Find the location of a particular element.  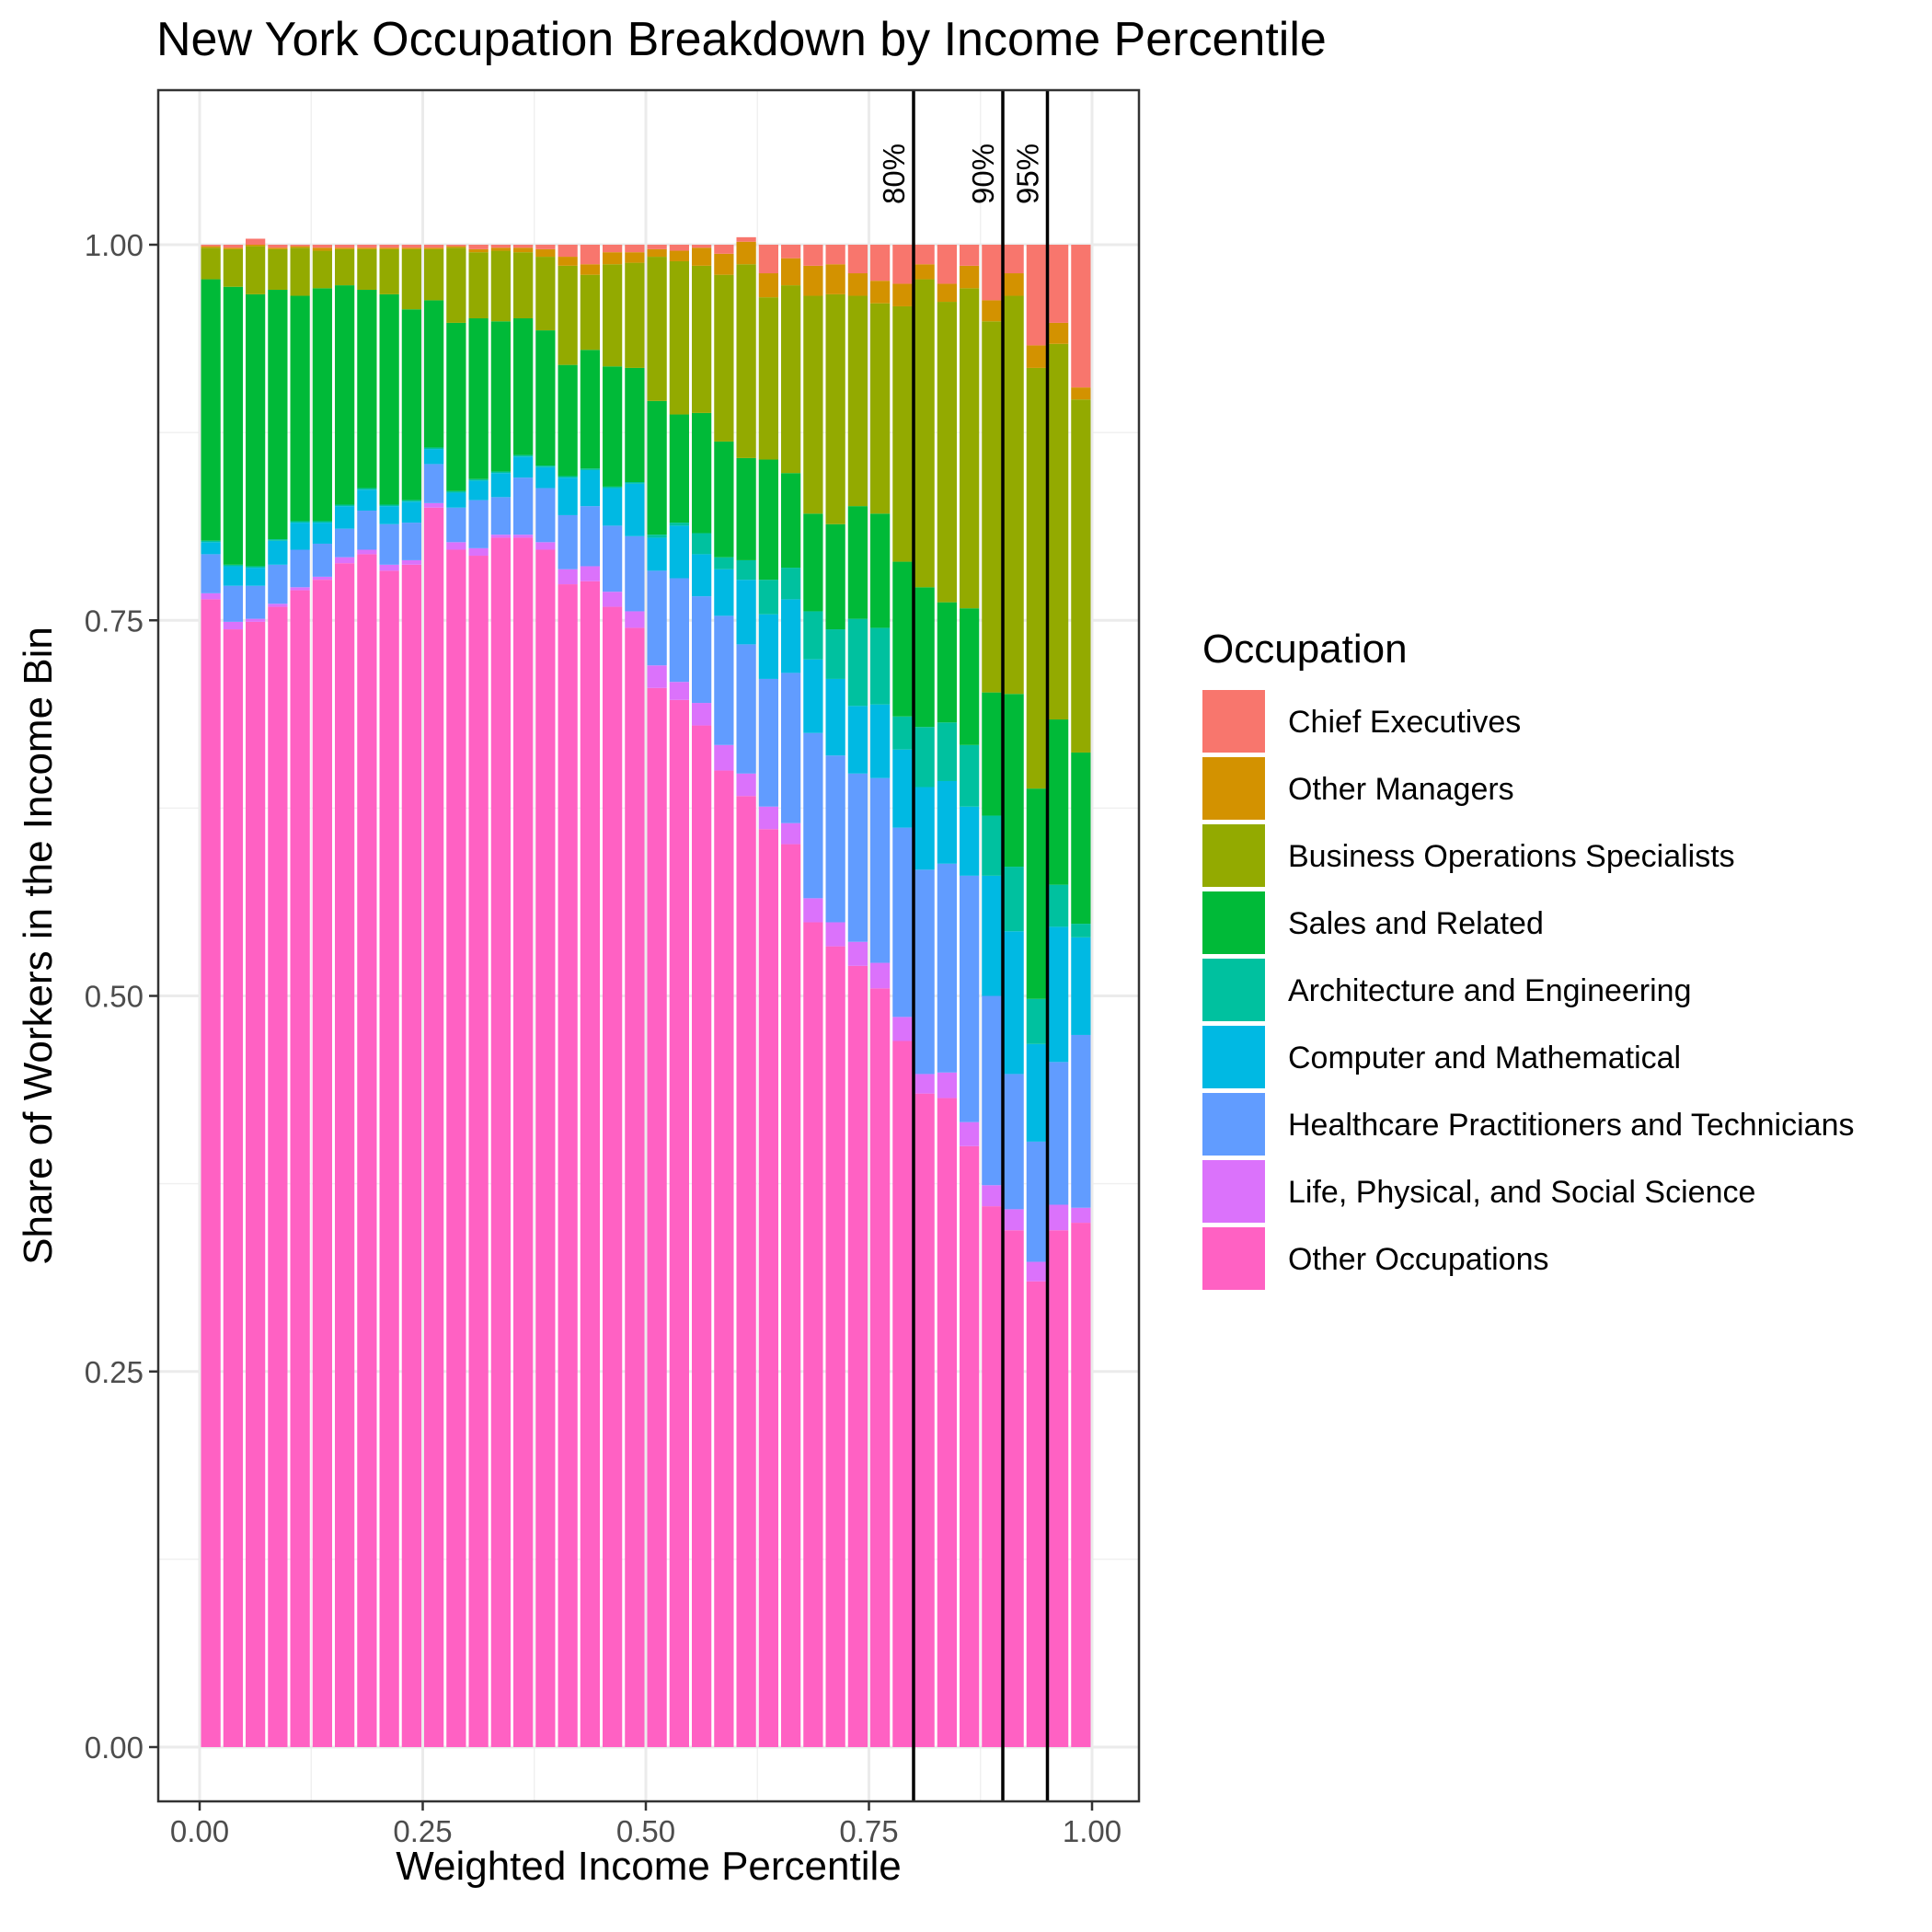

y-tick-label: 0.25 is located at coordinates (114, 1372).